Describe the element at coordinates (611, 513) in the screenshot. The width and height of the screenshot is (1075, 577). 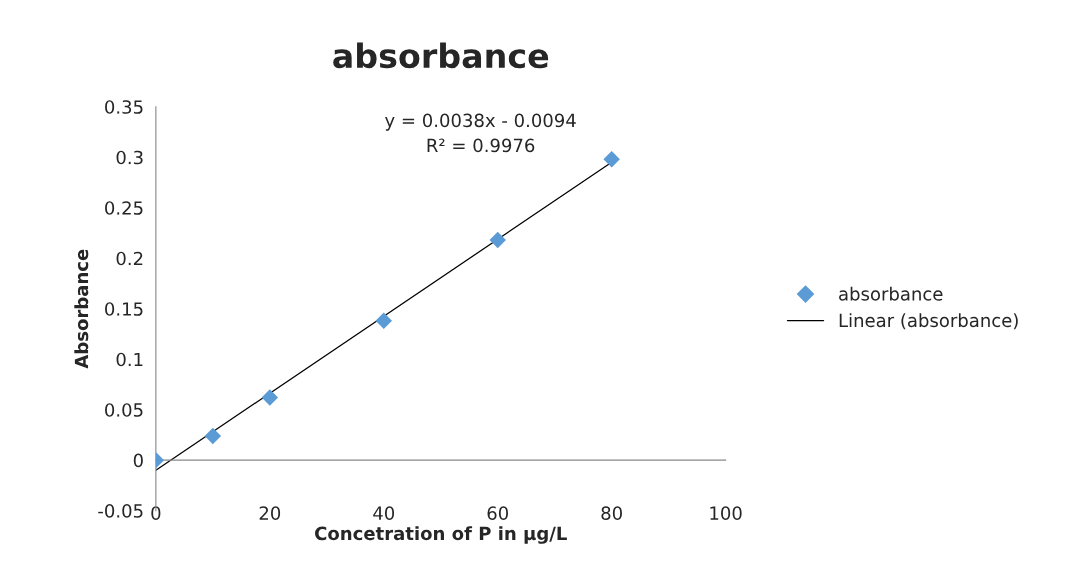
I see `x-tick-label: 80` at that location.